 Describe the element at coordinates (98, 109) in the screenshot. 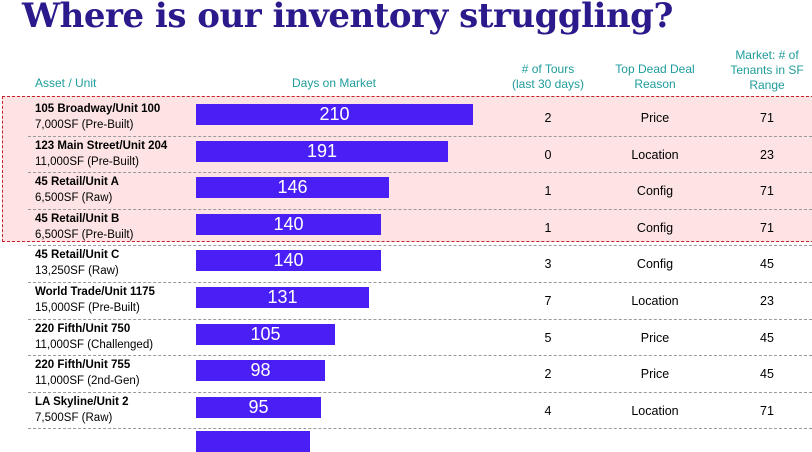

I see `asset-name: 105 Broadway/Unit 100` at that location.